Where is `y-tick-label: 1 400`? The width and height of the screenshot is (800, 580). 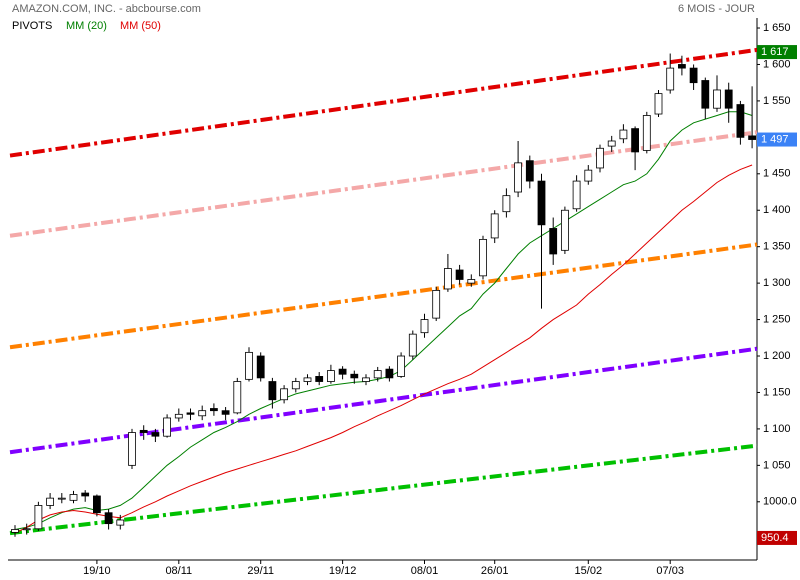
y-tick-label: 1 400 is located at coordinates (777, 210).